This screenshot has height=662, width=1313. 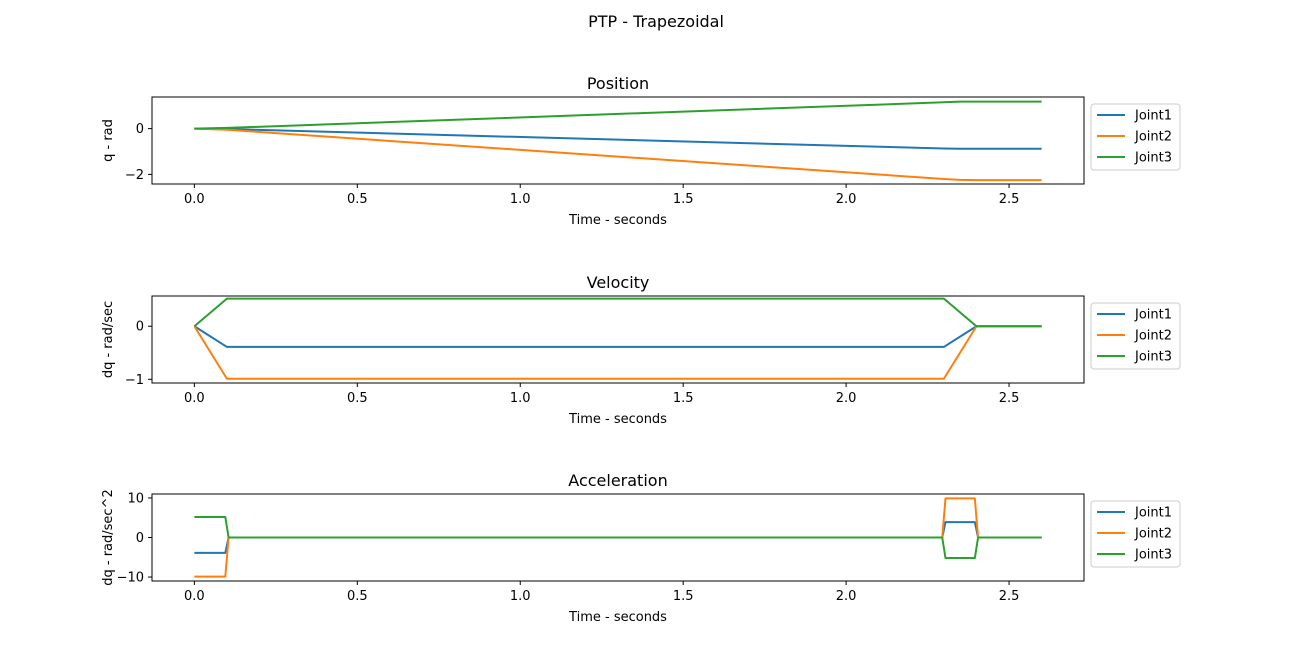 What do you see at coordinates (617, 480) in the screenshot?
I see `subplot-title: Acceleration` at bounding box center [617, 480].